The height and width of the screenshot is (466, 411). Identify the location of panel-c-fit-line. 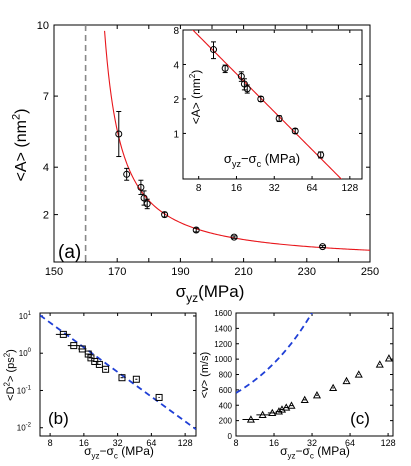
(274, 353).